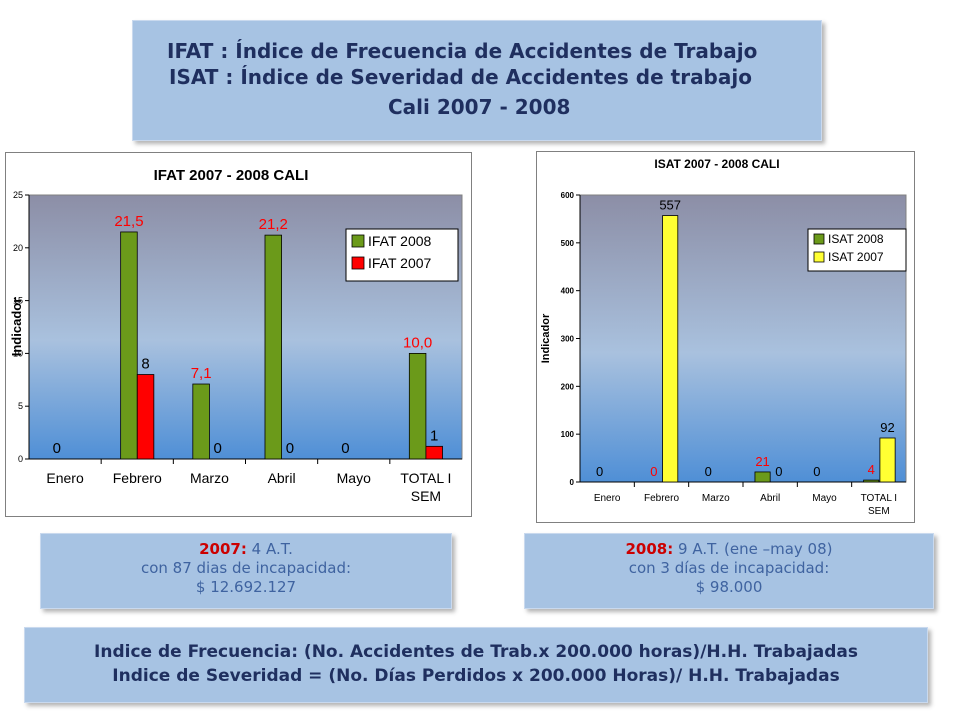 This screenshot has width=960, height=720. I want to click on isat-x-tick-label: Mayo, so click(824, 498).